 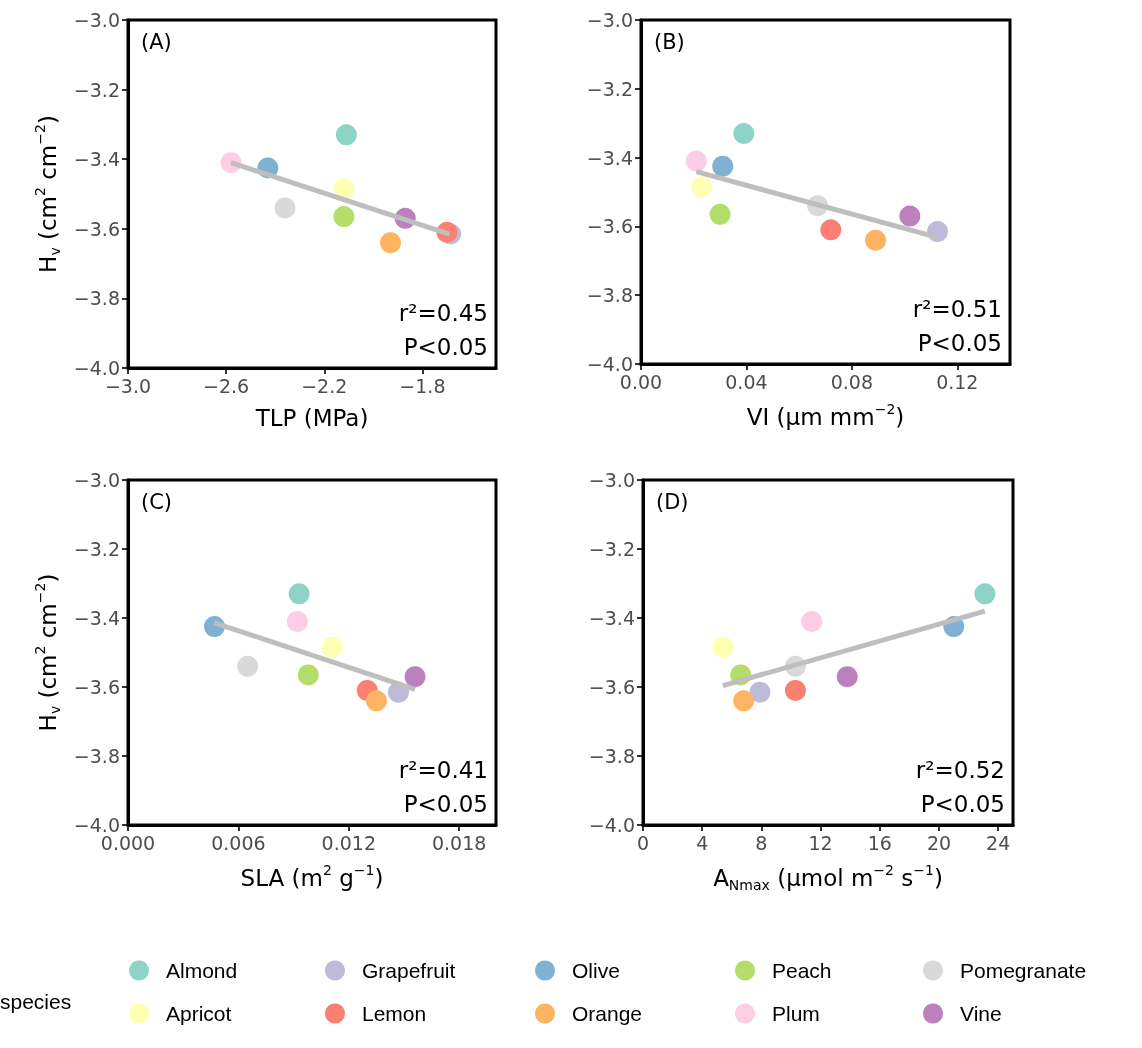 What do you see at coordinates (36, 1001) in the screenshot?
I see `legend-title: species` at bounding box center [36, 1001].